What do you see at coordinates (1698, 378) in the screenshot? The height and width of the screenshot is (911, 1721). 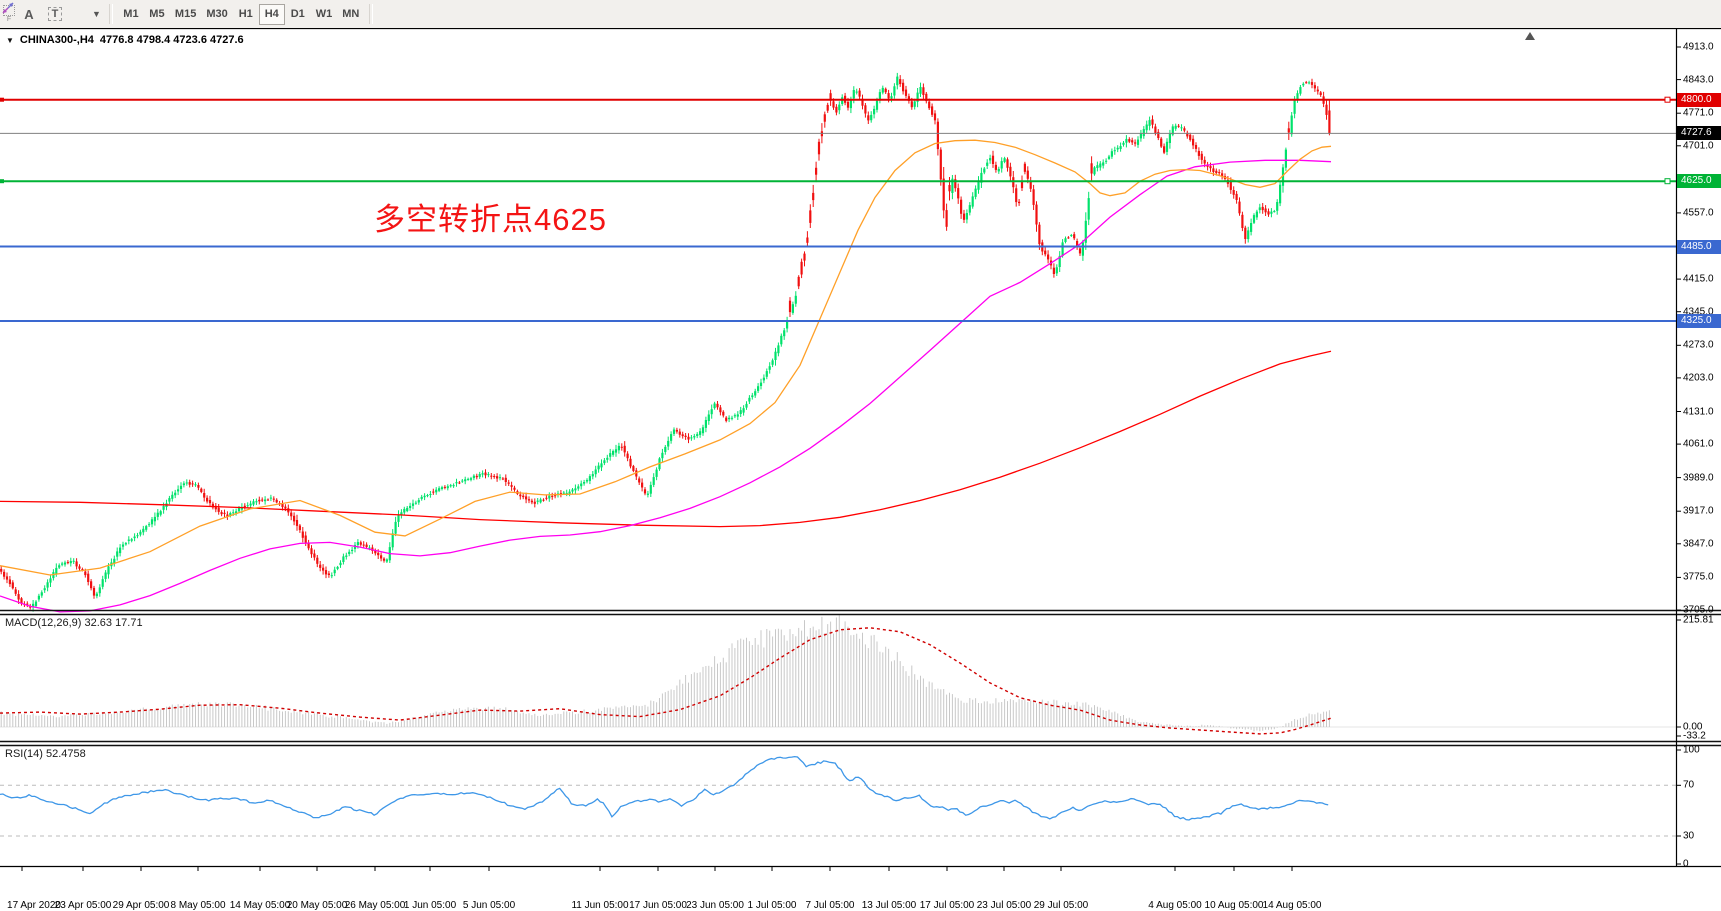 I see `price-tick-label: 4203.0` at bounding box center [1698, 378].